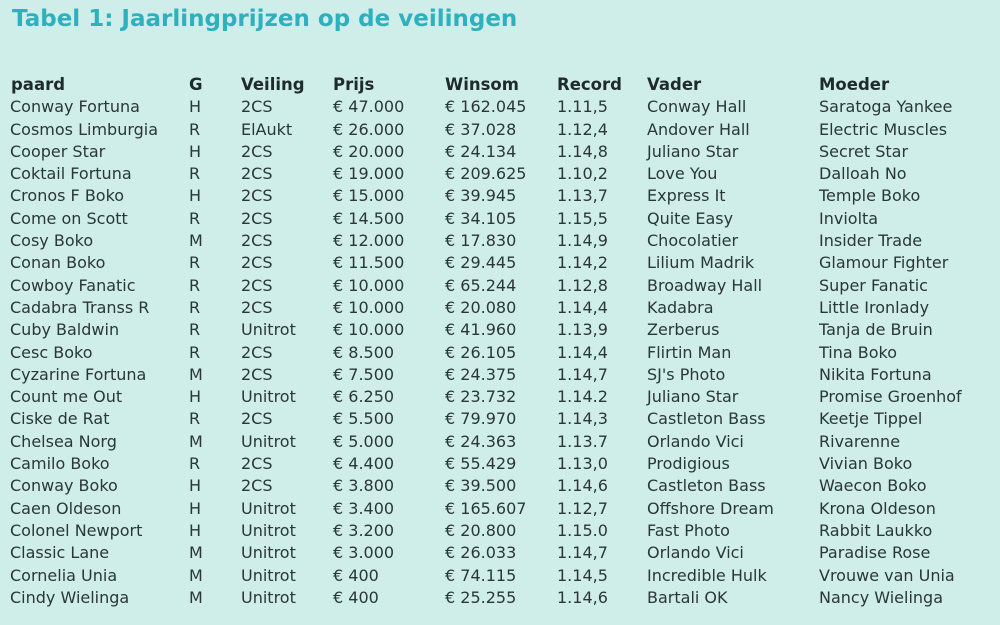  I want to click on cell-winnings: € 209.625, so click(486, 174).